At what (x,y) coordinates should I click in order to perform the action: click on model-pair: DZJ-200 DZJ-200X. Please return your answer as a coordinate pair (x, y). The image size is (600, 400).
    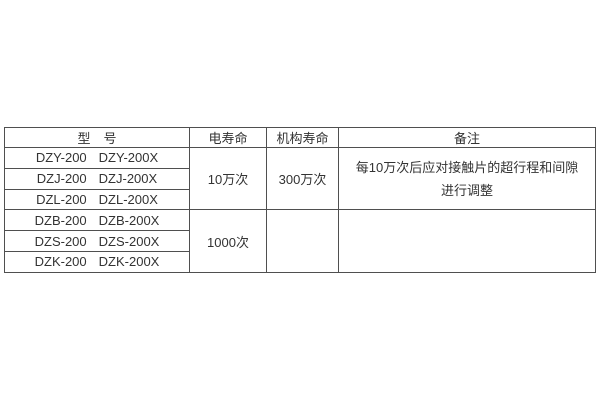
    Looking at the image, I should click on (97, 179).